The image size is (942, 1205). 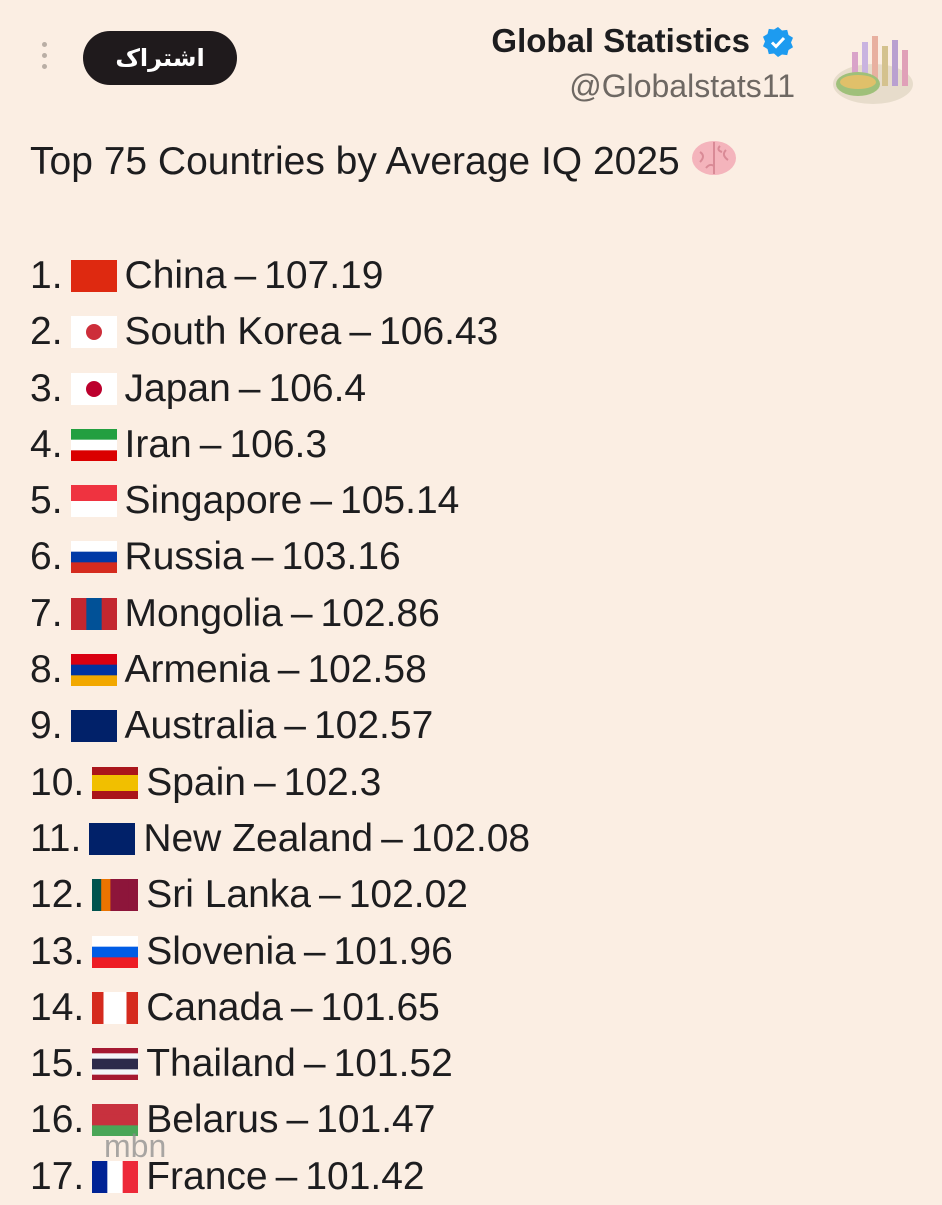 I want to click on country-name: Japan, so click(x=177, y=388).